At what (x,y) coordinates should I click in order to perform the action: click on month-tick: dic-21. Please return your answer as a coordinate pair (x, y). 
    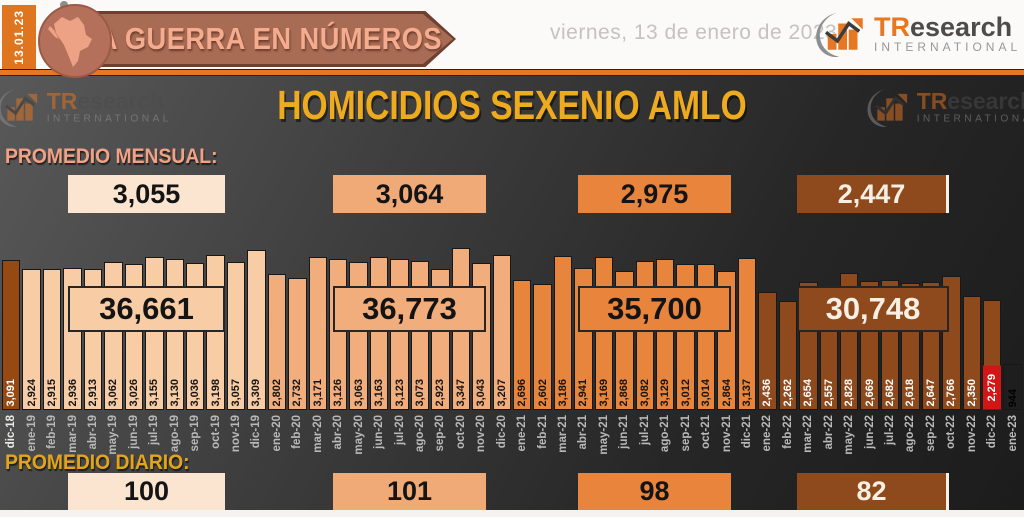
    Looking at the image, I should click on (747, 438).